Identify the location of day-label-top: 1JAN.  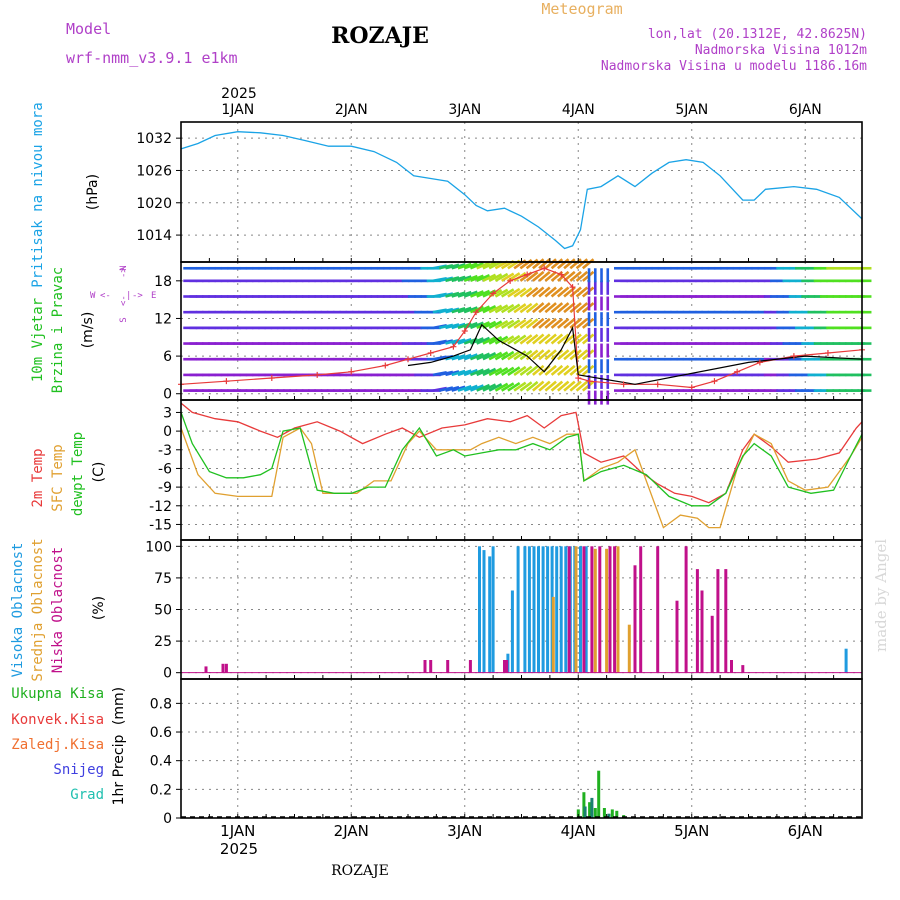
(237, 110).